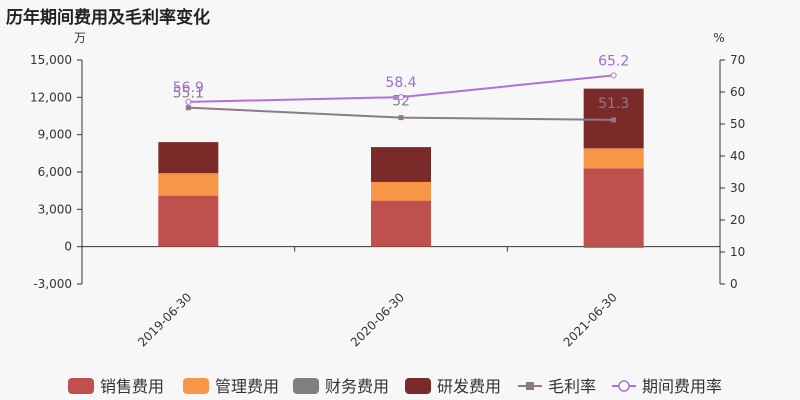 This screenshot has width=800, height=400. I want to click on right-tick-label: 10, so click(737, 252).